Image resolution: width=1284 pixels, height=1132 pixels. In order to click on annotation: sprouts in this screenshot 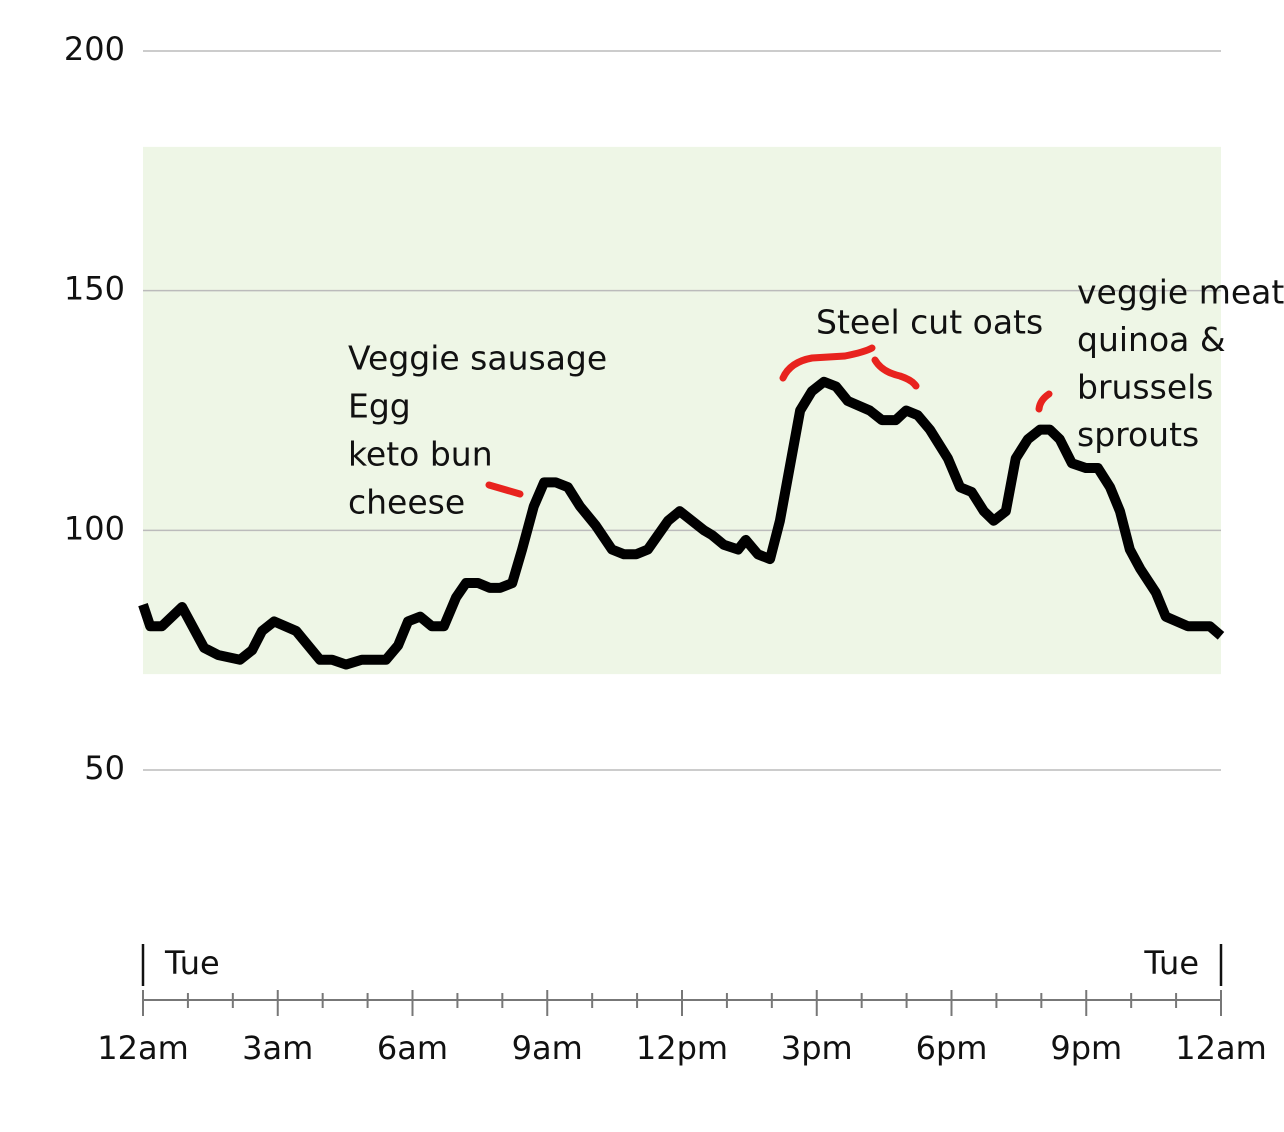, I will do `click(1138, 434)`.